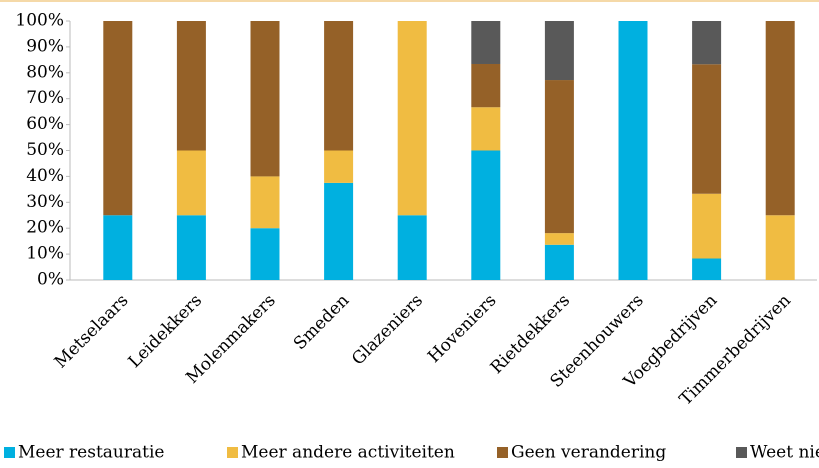 The image size is (819, 468). Describe the element at coordinates (91, 453) in the screenshot. I see `legend-label: Meer restauratie` at that location.